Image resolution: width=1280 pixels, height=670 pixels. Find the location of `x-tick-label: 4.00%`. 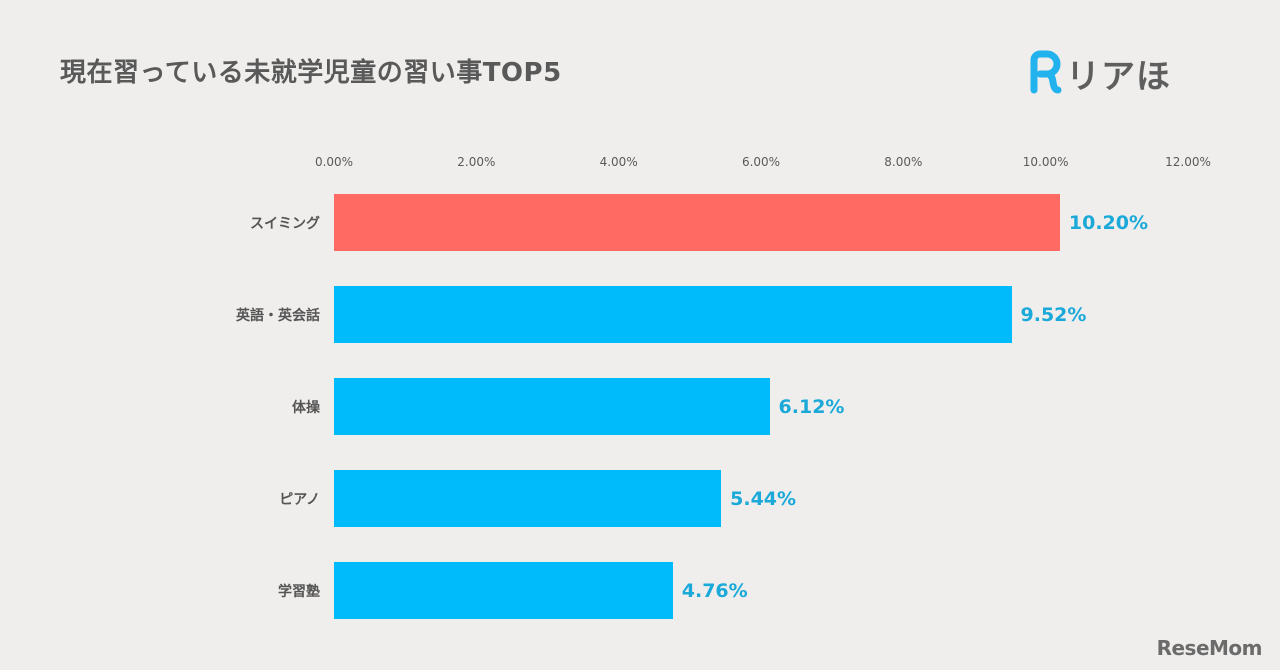

x-tick-label: 4.00% is located at coordinates (618, 162).